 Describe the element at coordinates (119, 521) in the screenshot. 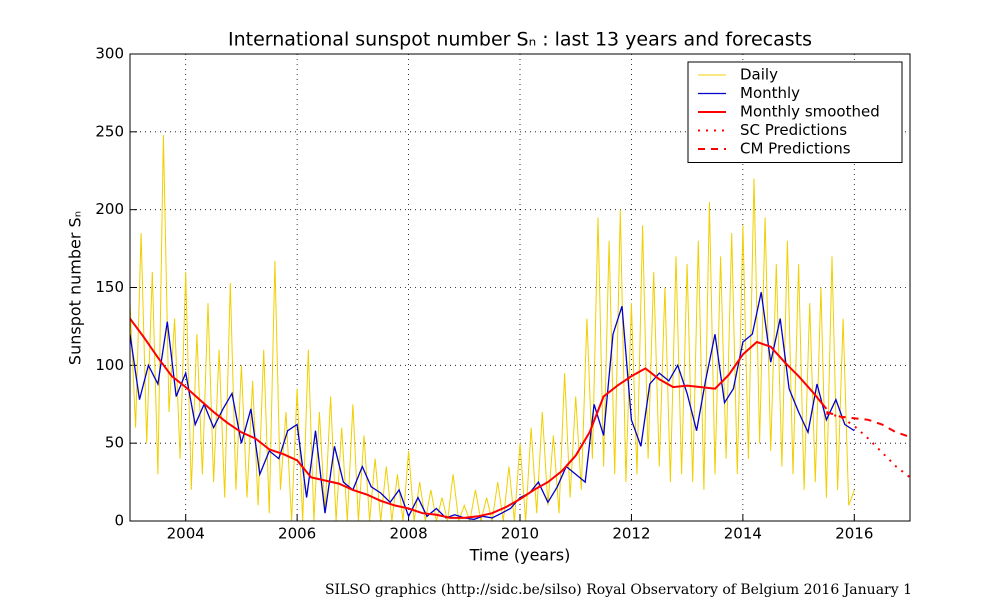

I see `y-tick-label: 0` at that location.